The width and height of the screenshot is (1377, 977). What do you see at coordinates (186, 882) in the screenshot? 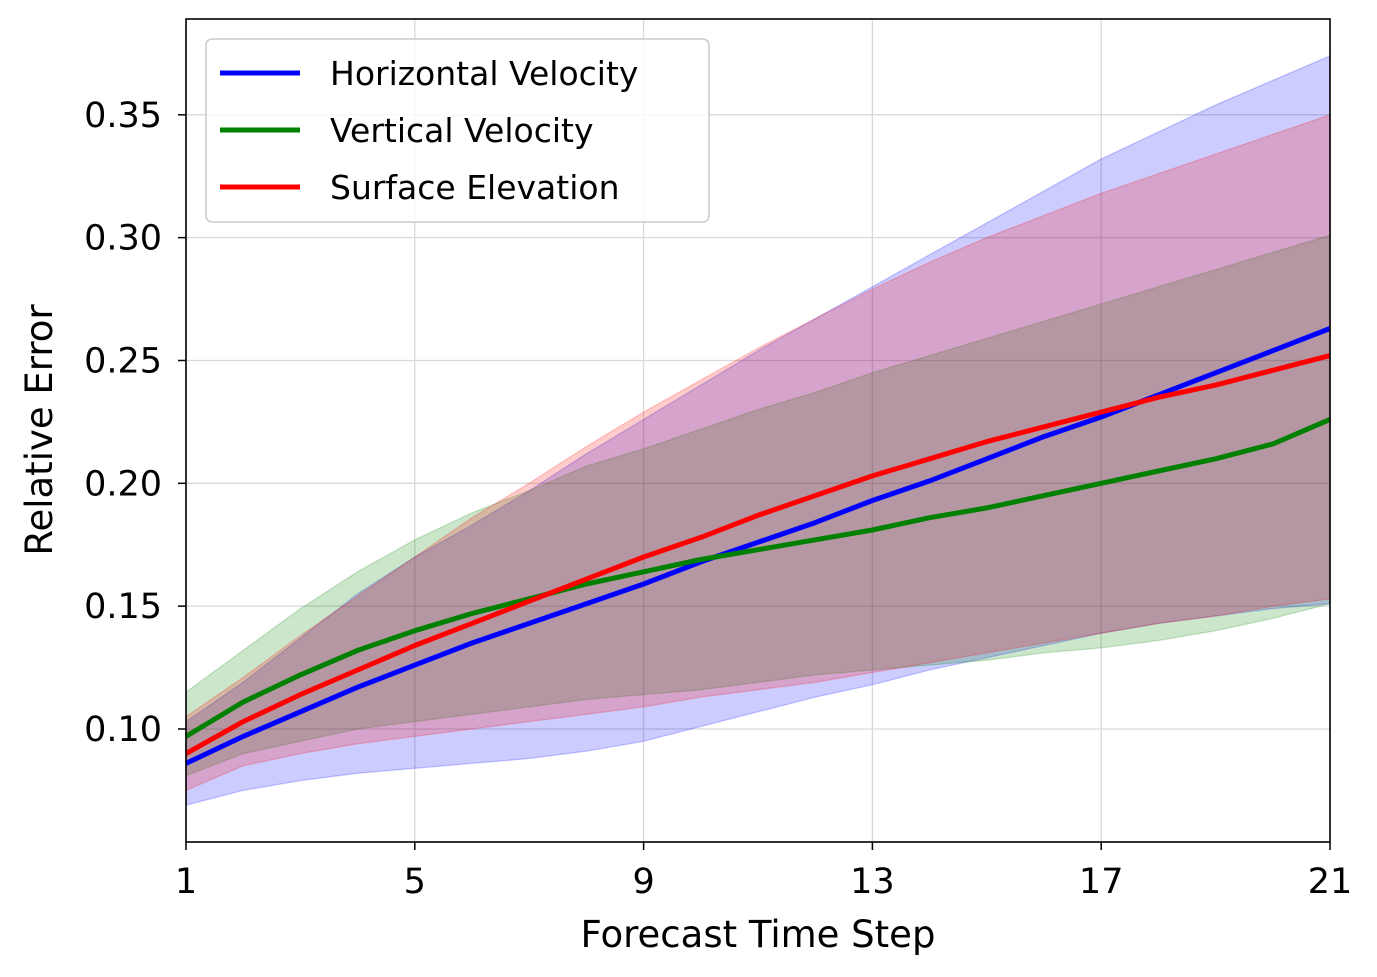
I see `x-tick-label: 1` at bounding box center [186, 882].